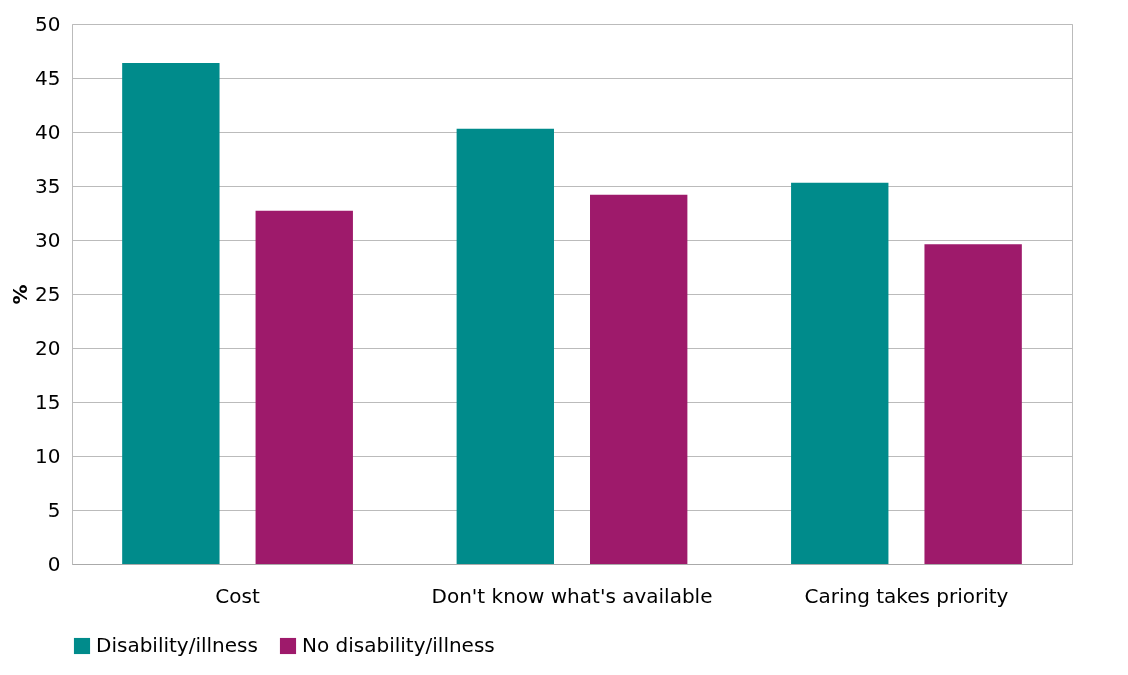 This screenshot has width=1128, height=675. What do you see at coordinates (572, 595) in the screenshot?
I see `x-tick-label: Don't know what's available` at bounding box center [572, 595].